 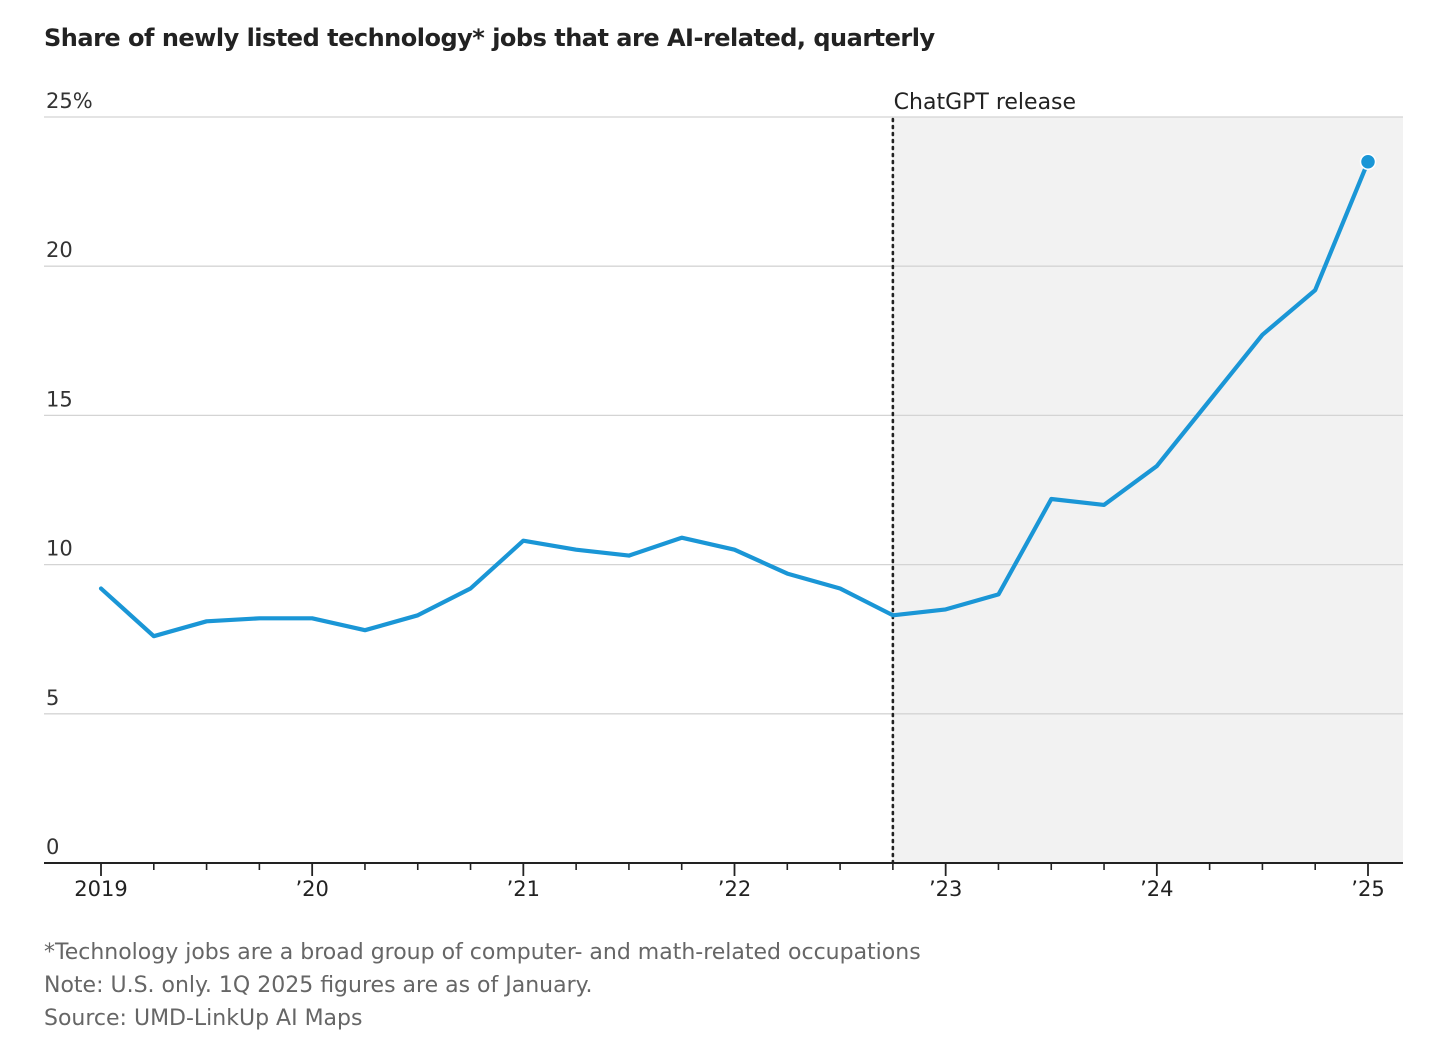 What do you see at coordinates (52, 847) in the screenshot?
I see `y-tick-label: 0` at bounding box center [52, 847].